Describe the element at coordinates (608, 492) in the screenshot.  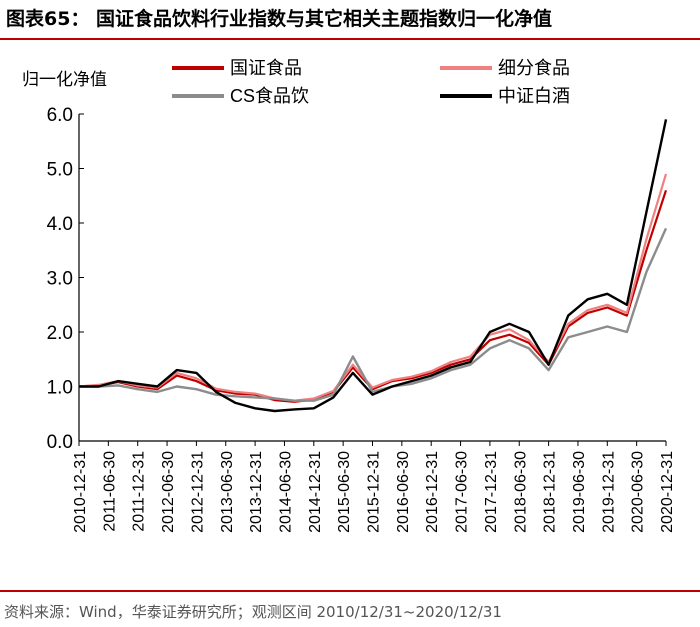
I see `x-tick-label: 2019-12-31` at that location.